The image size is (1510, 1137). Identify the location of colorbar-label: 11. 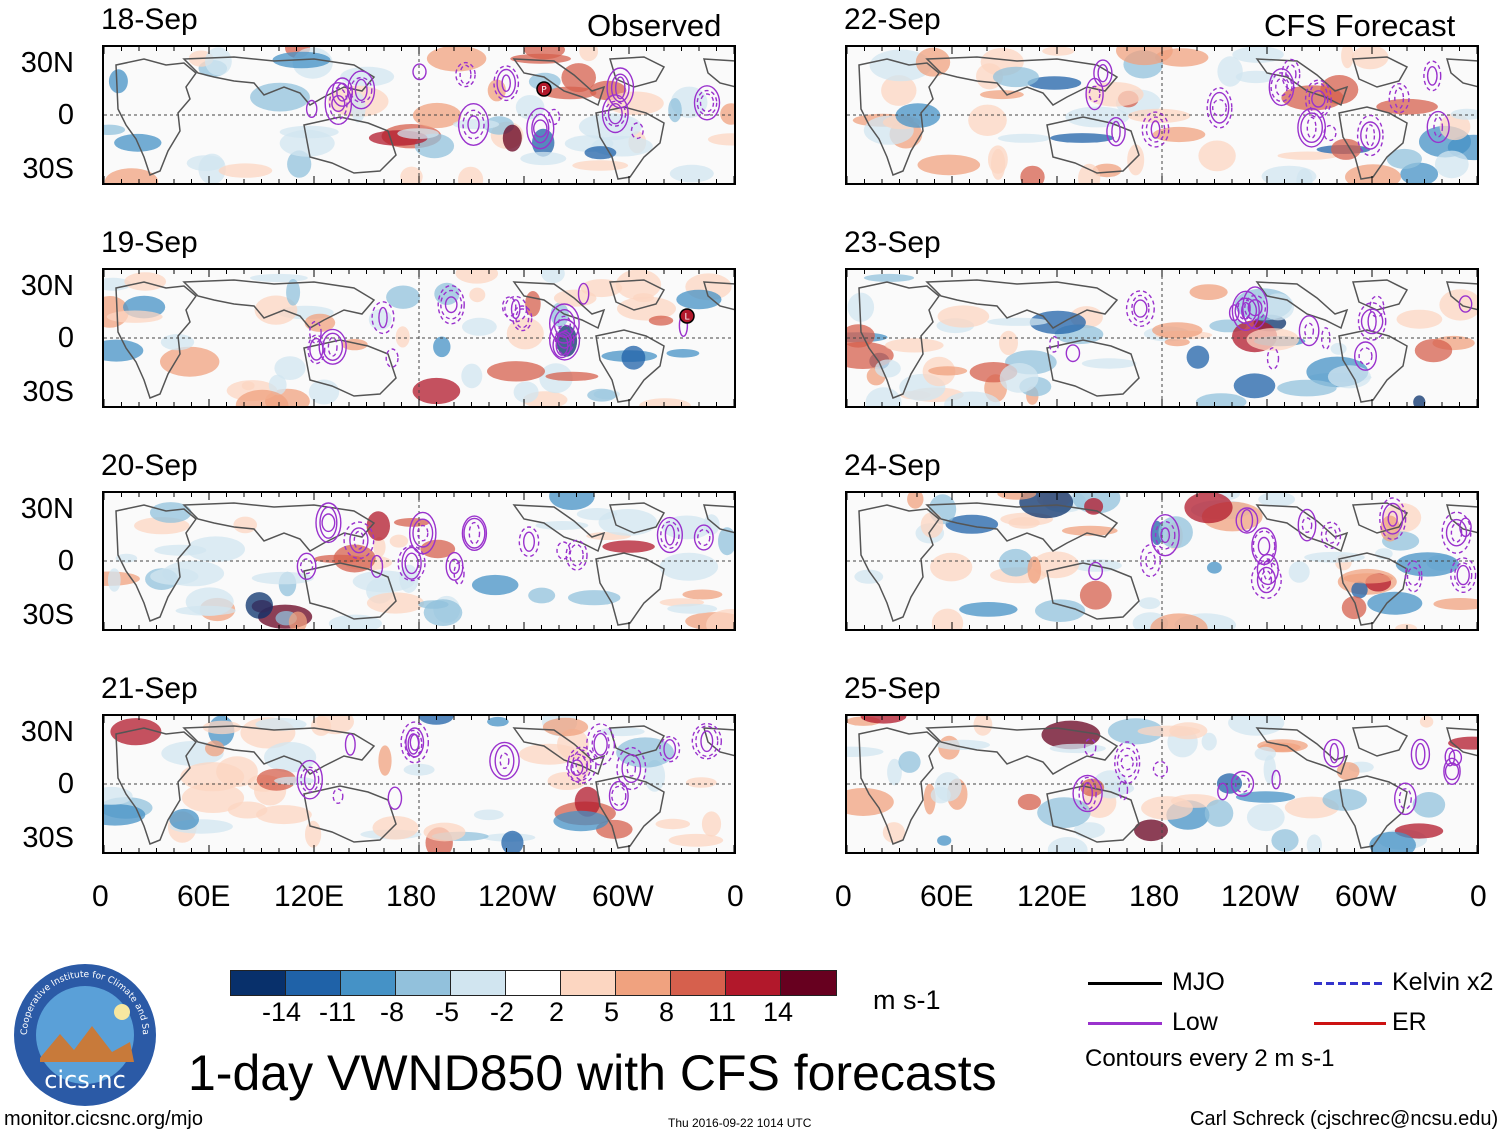
(722, 1012).